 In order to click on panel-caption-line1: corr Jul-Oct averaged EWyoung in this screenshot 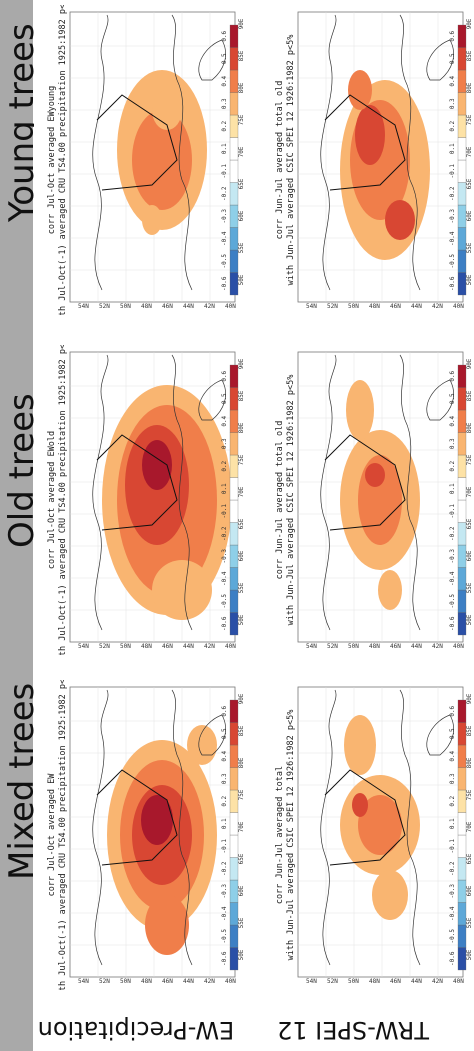, I will do `click(52, 160)`.